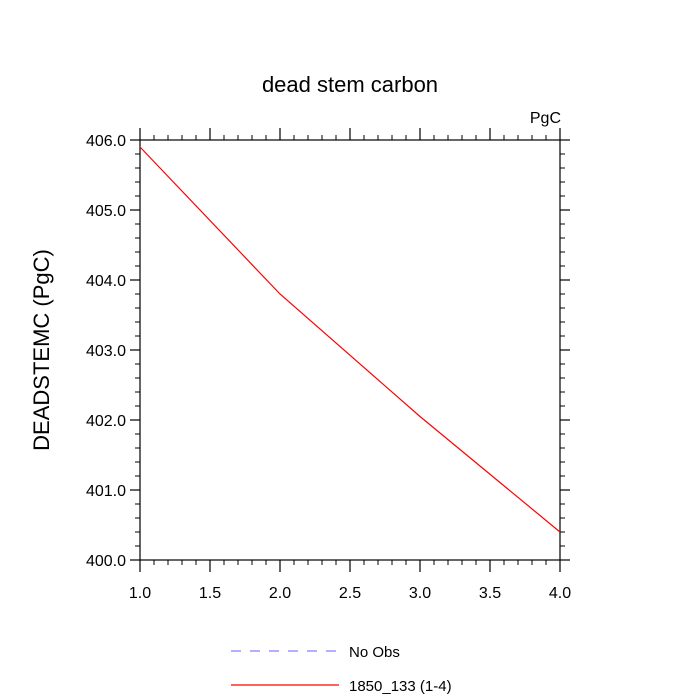 The width and height of the screenshot is (700, 700). What do you see at coordinates (106, 141) in the screenshot?
I see `y-tick-label: 406.0` at bounding box center [106, 141].